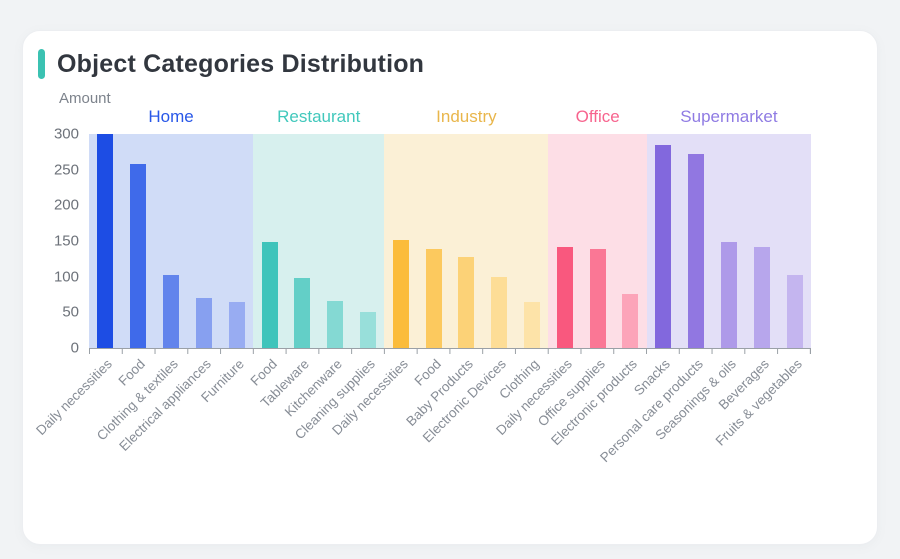 The height and width of the screenshot is (559, 900). Describe the element at coordinates (574, 281) in the screenshot. I see `category-slot: Office supplies` at that location.